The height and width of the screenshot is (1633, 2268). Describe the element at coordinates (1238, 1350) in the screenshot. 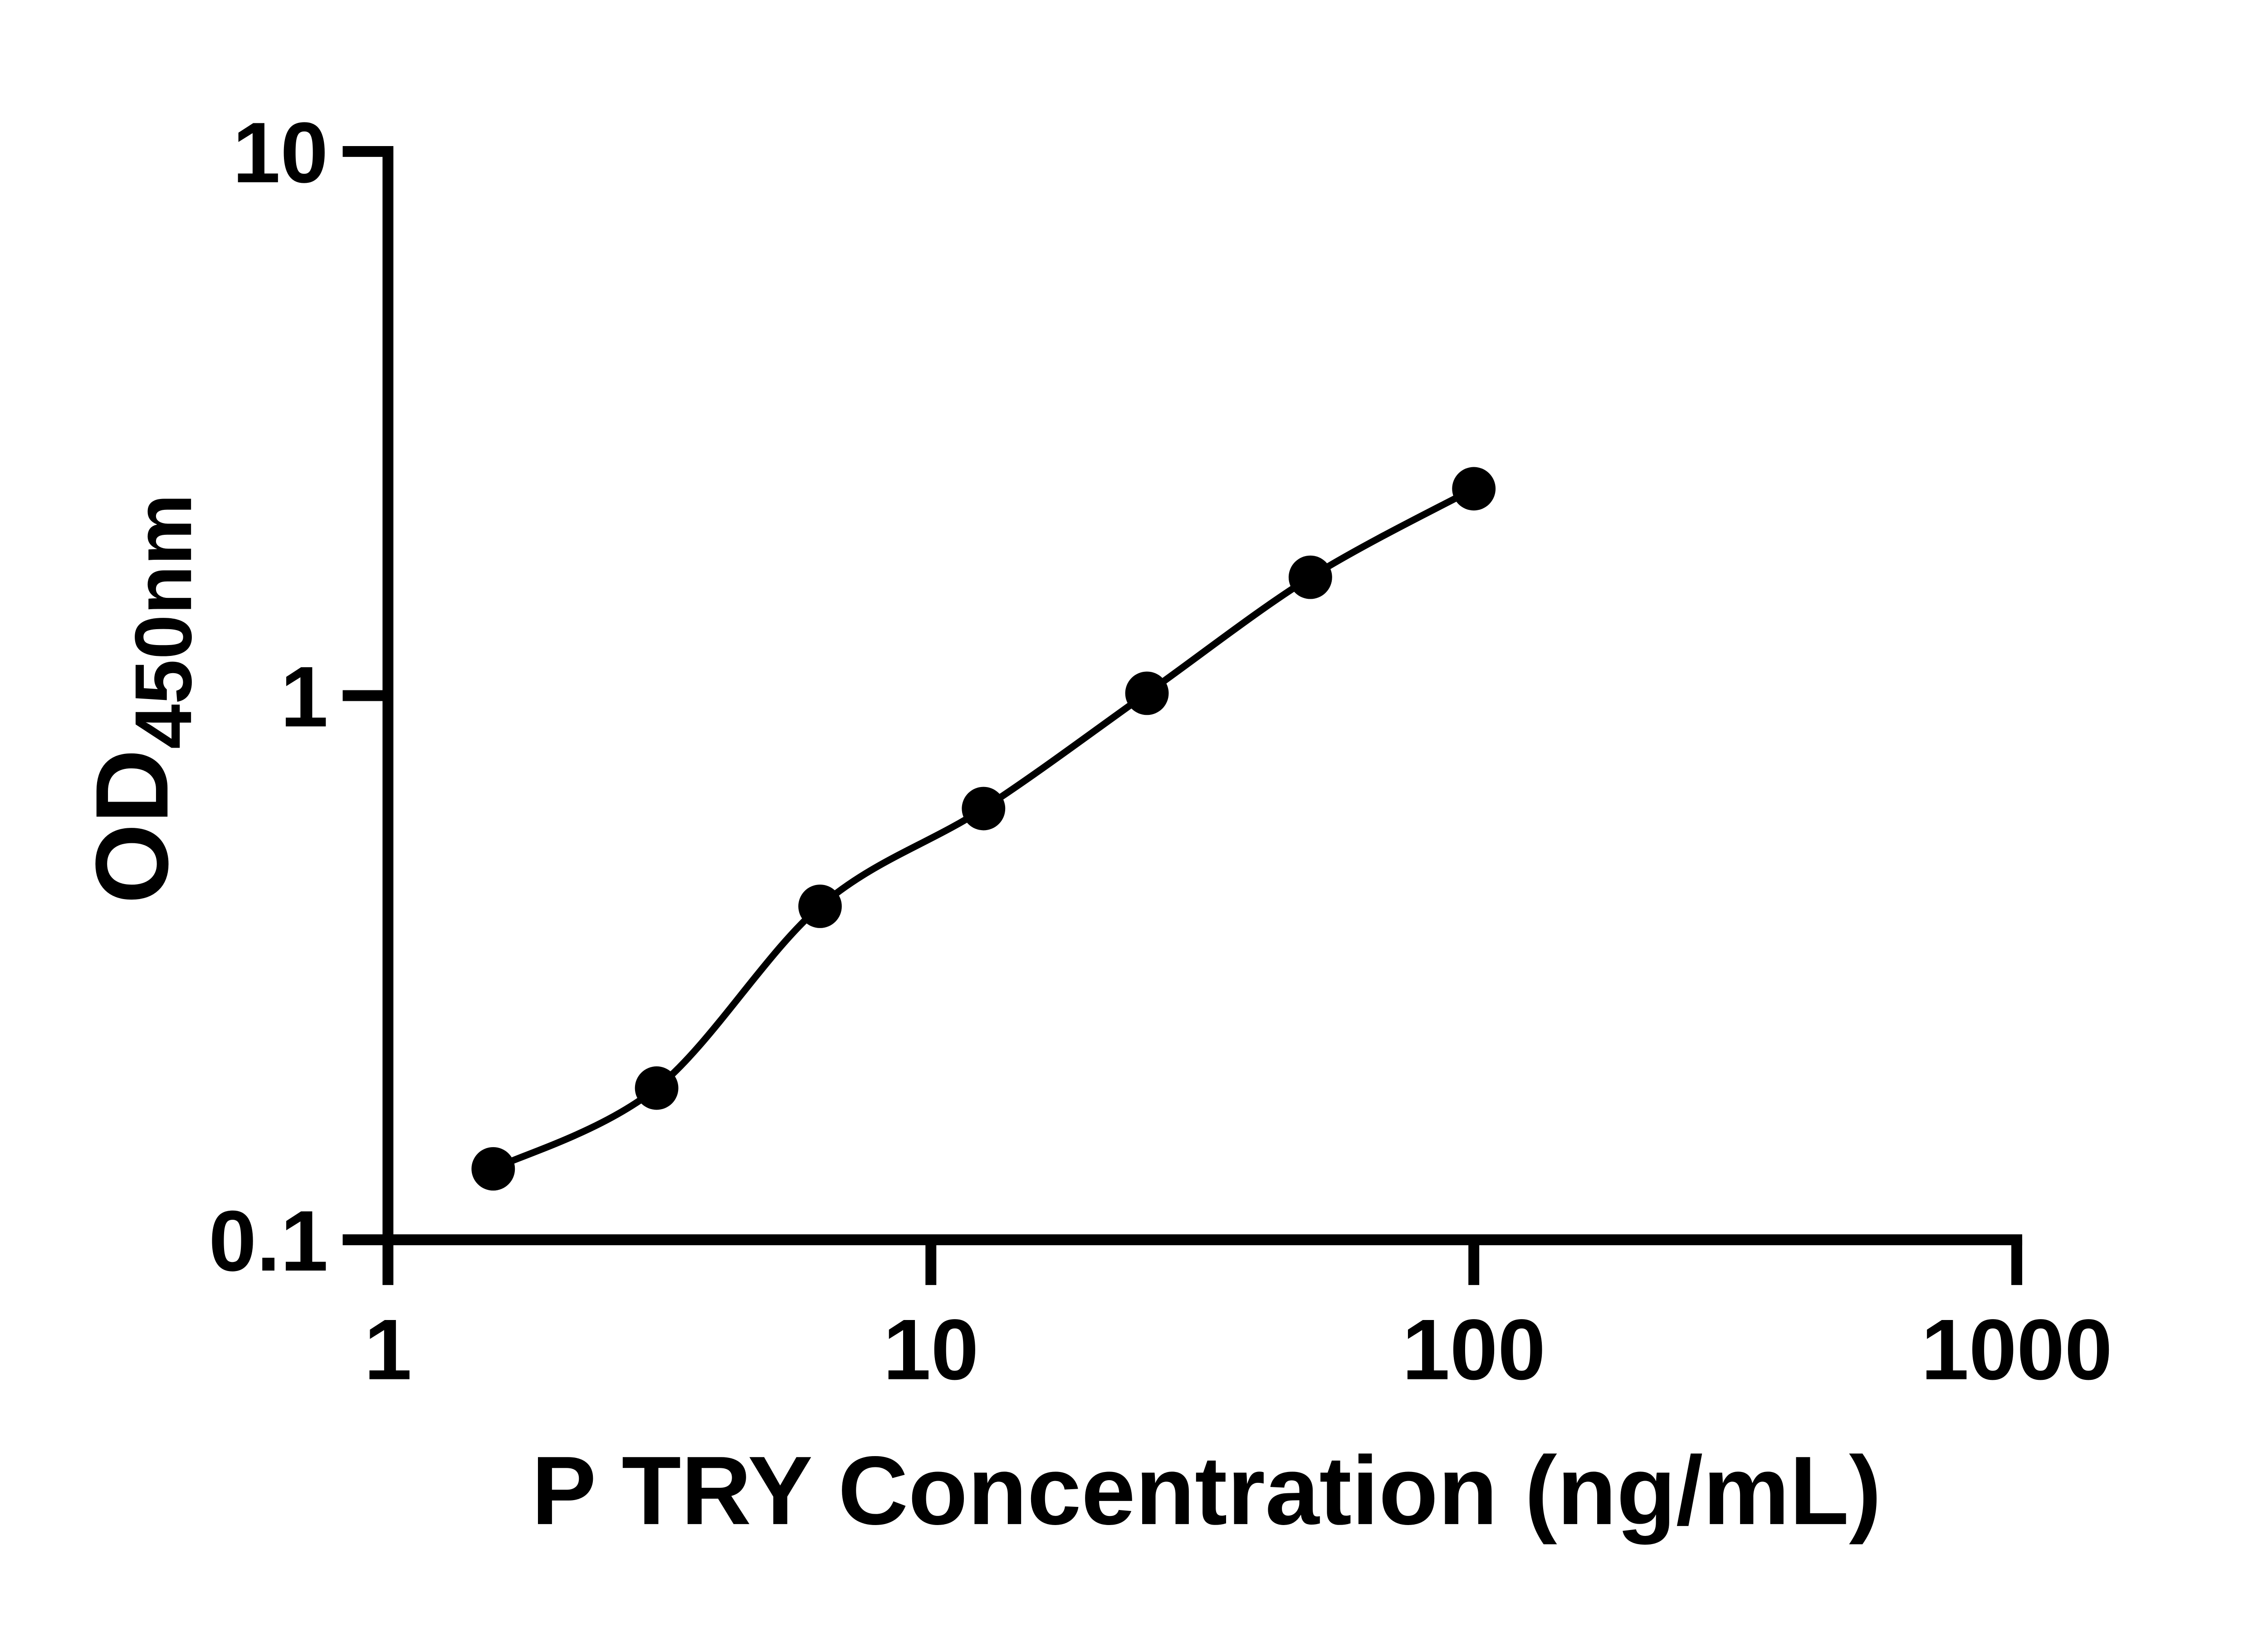

I see `x-tick-labels-group: 1 10 100 1000` at that location.